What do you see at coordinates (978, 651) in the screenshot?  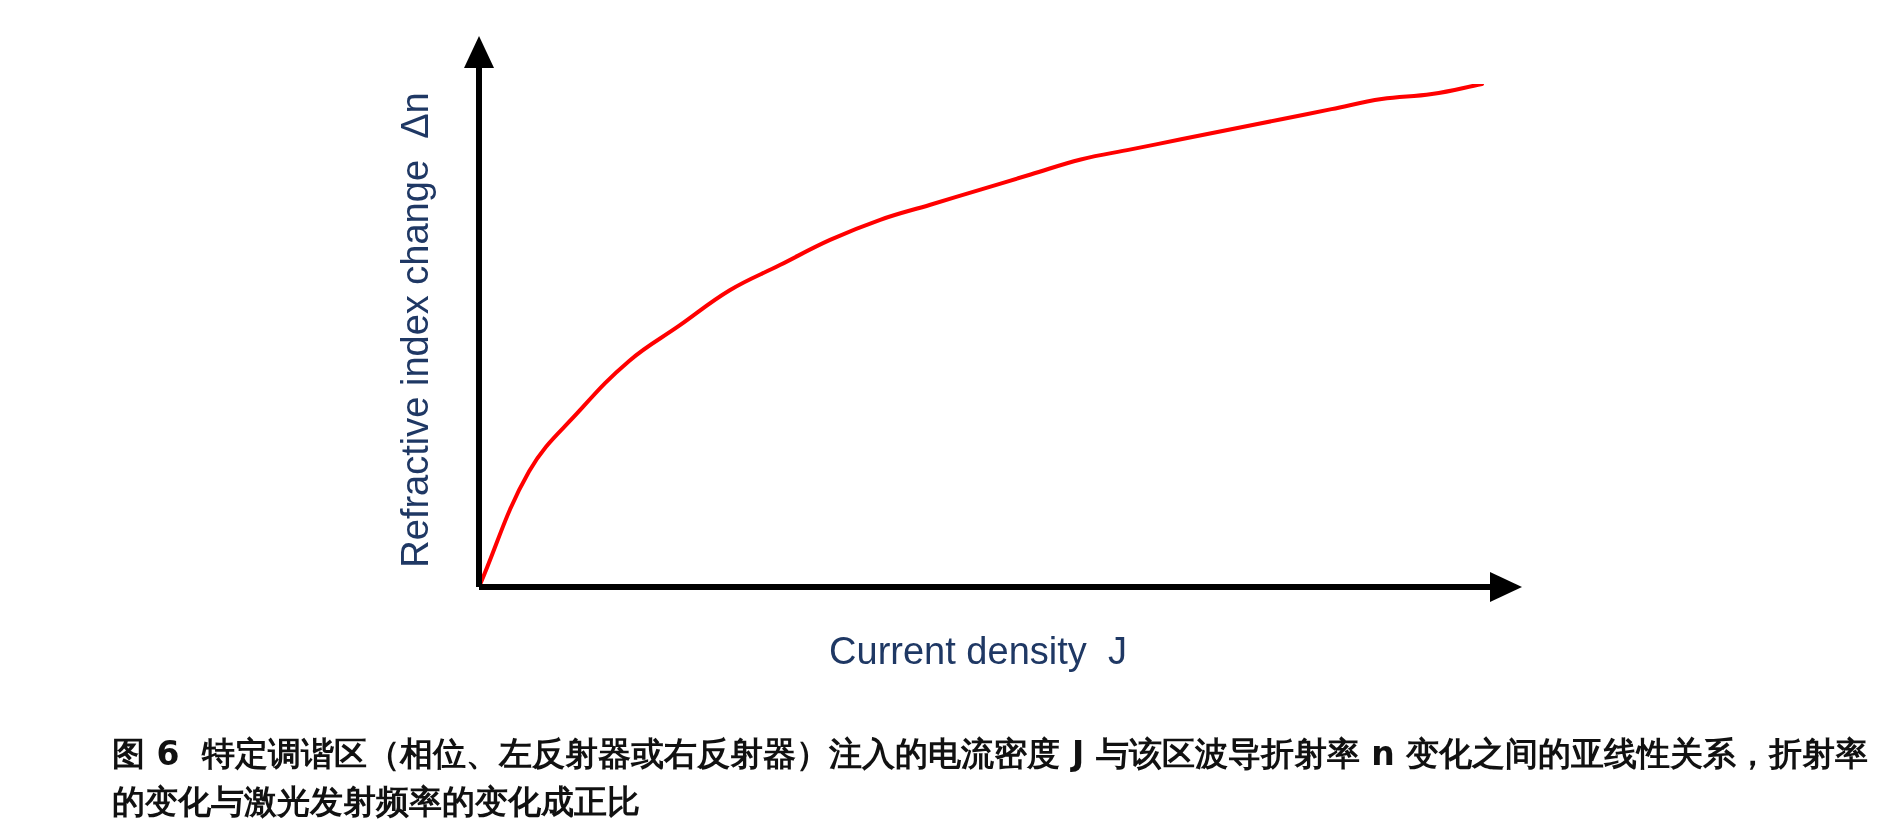 I see `x-axis-title: Current density J` at bounding box center [978, 651].